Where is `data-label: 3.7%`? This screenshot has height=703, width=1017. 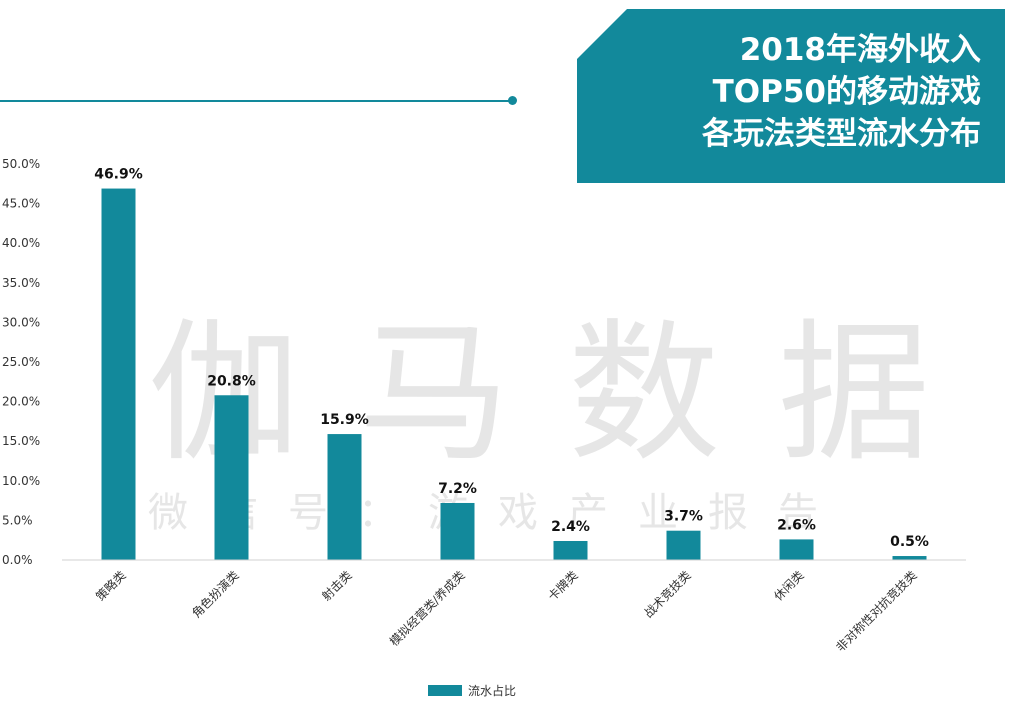 data-label: 3.7% is located at coordinates (683, 517).